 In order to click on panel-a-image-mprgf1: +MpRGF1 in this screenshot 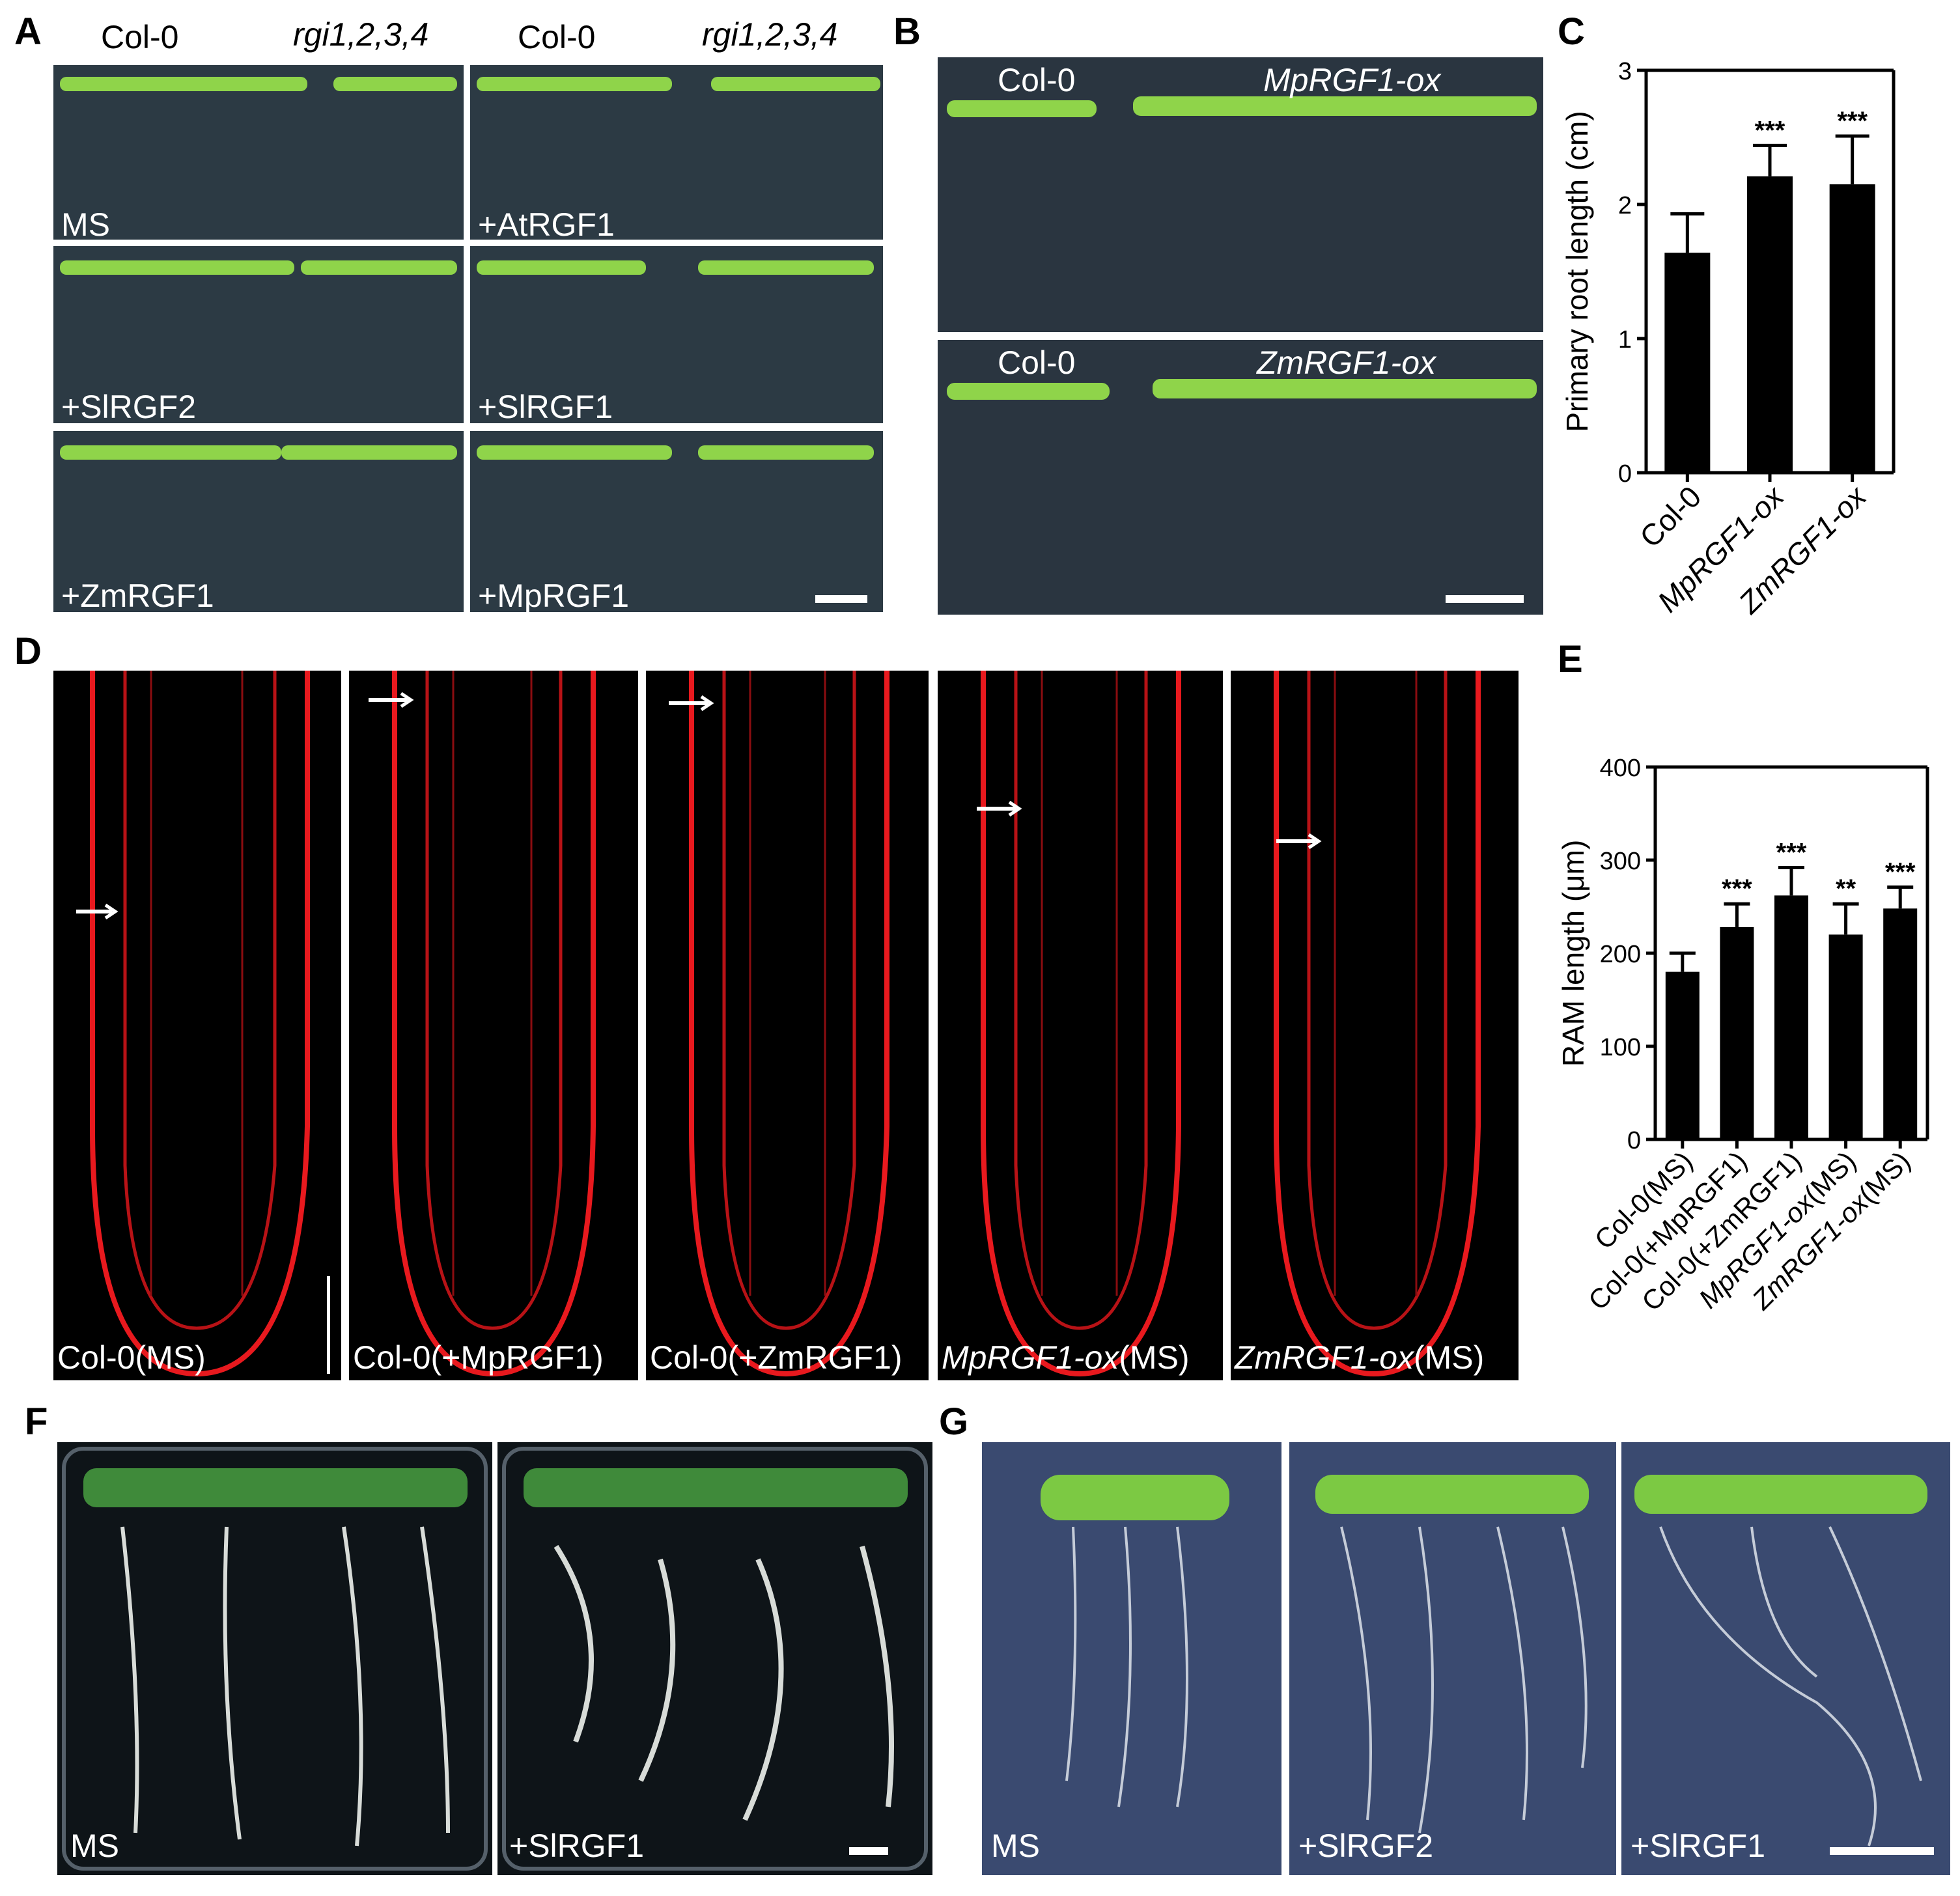, I will do `click(677, 521)`.